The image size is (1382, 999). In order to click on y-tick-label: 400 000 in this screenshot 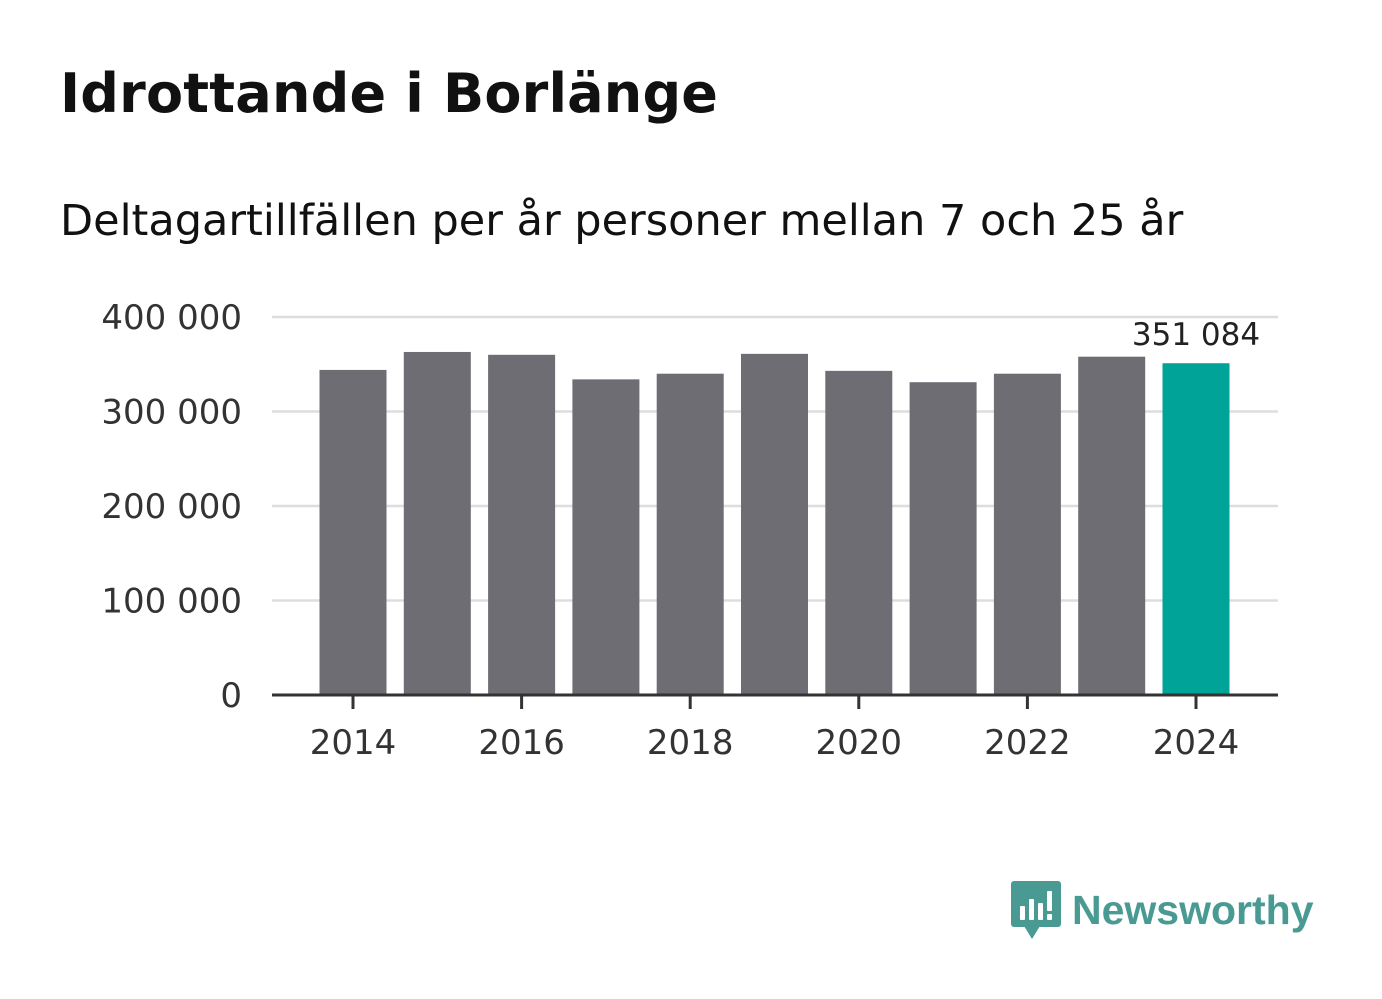, I will do `click(171, 318)`.